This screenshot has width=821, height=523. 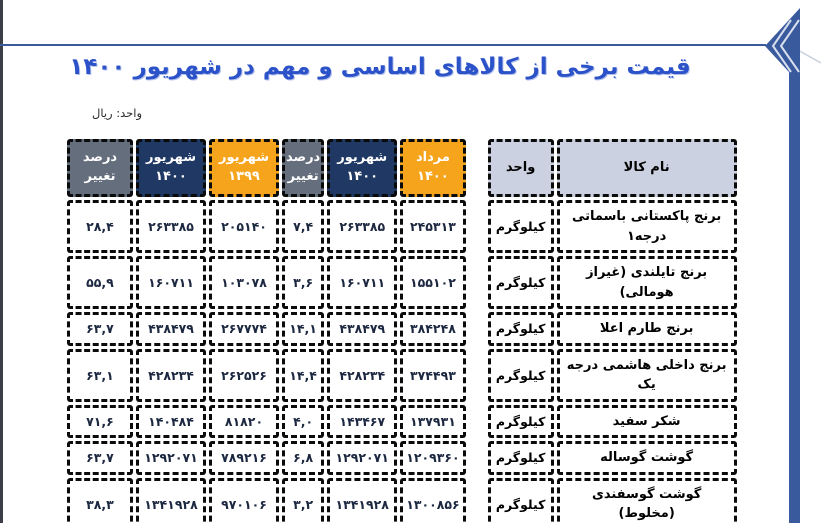 I want to click on cell-name: گوشت گوساله, so click(x=646, y=458).